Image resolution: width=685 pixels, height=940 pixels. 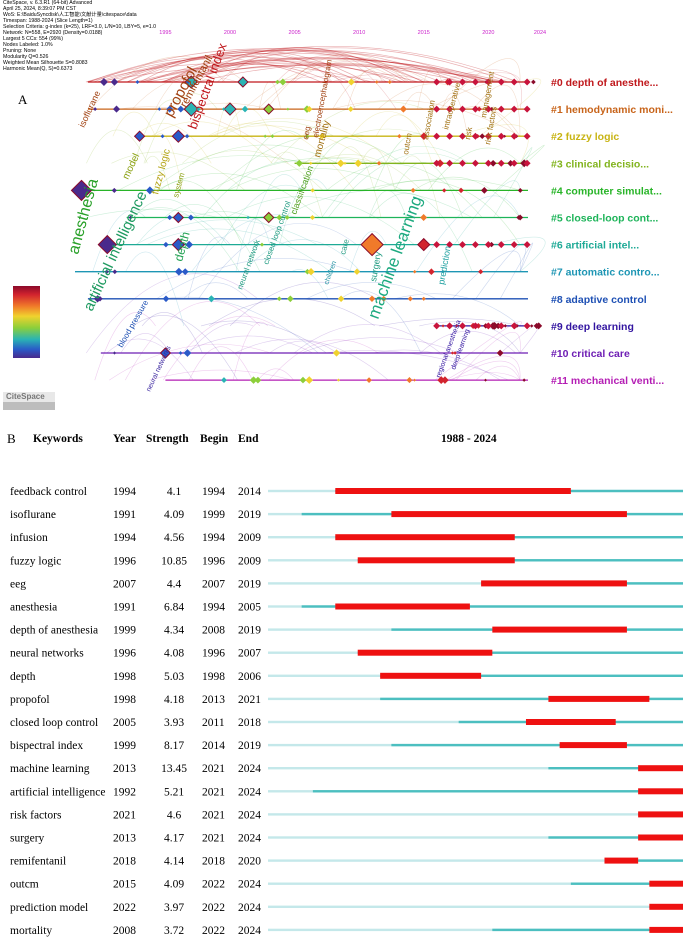 I want to click on strength-cell: 4.14, so click(x=174, y=862).